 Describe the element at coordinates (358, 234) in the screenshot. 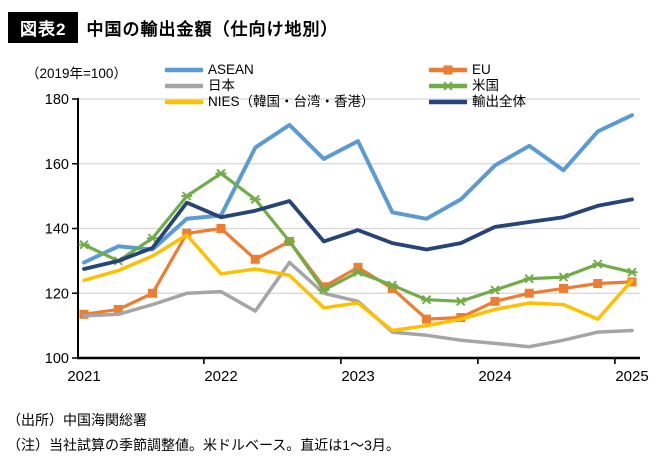

I see `series-輸出全体` at that location.